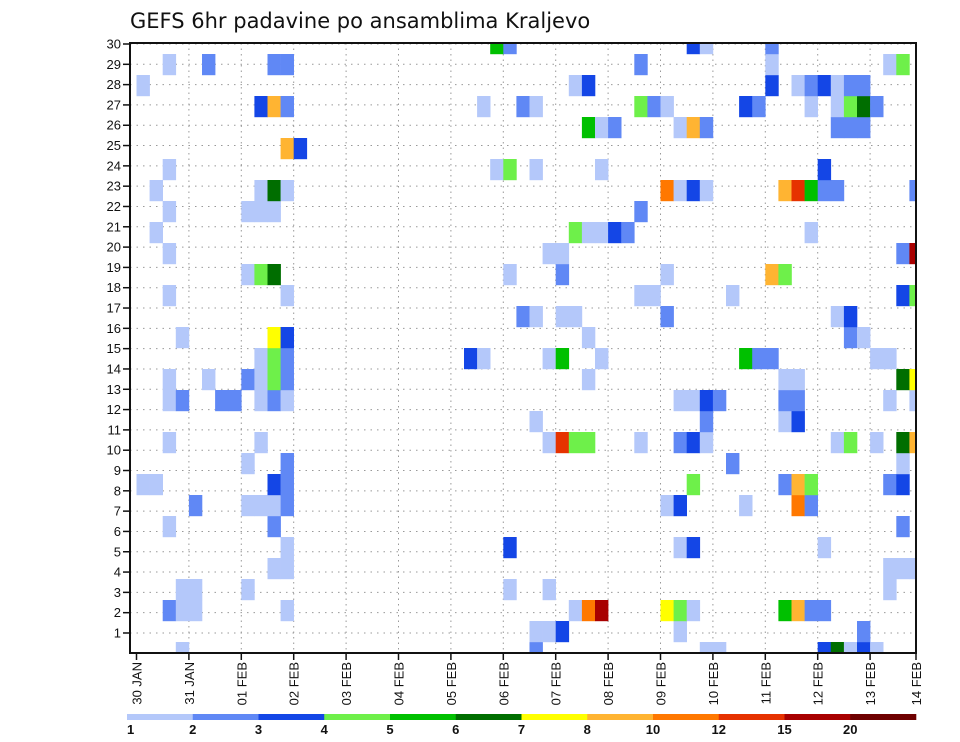 The height and width of the screenshot is (742, 960). I want to click on x-tick-label: 10 FEB, so click(713, 683).